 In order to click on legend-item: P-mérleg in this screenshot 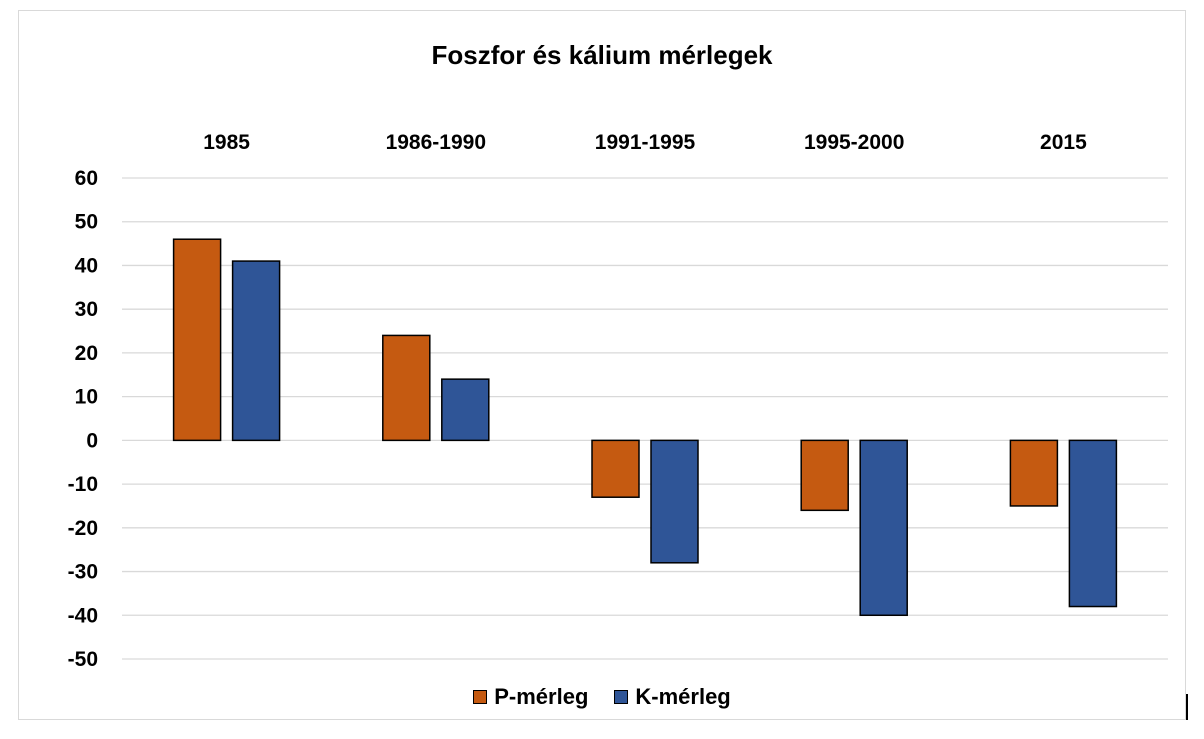, I will do `click(530, 697)`.